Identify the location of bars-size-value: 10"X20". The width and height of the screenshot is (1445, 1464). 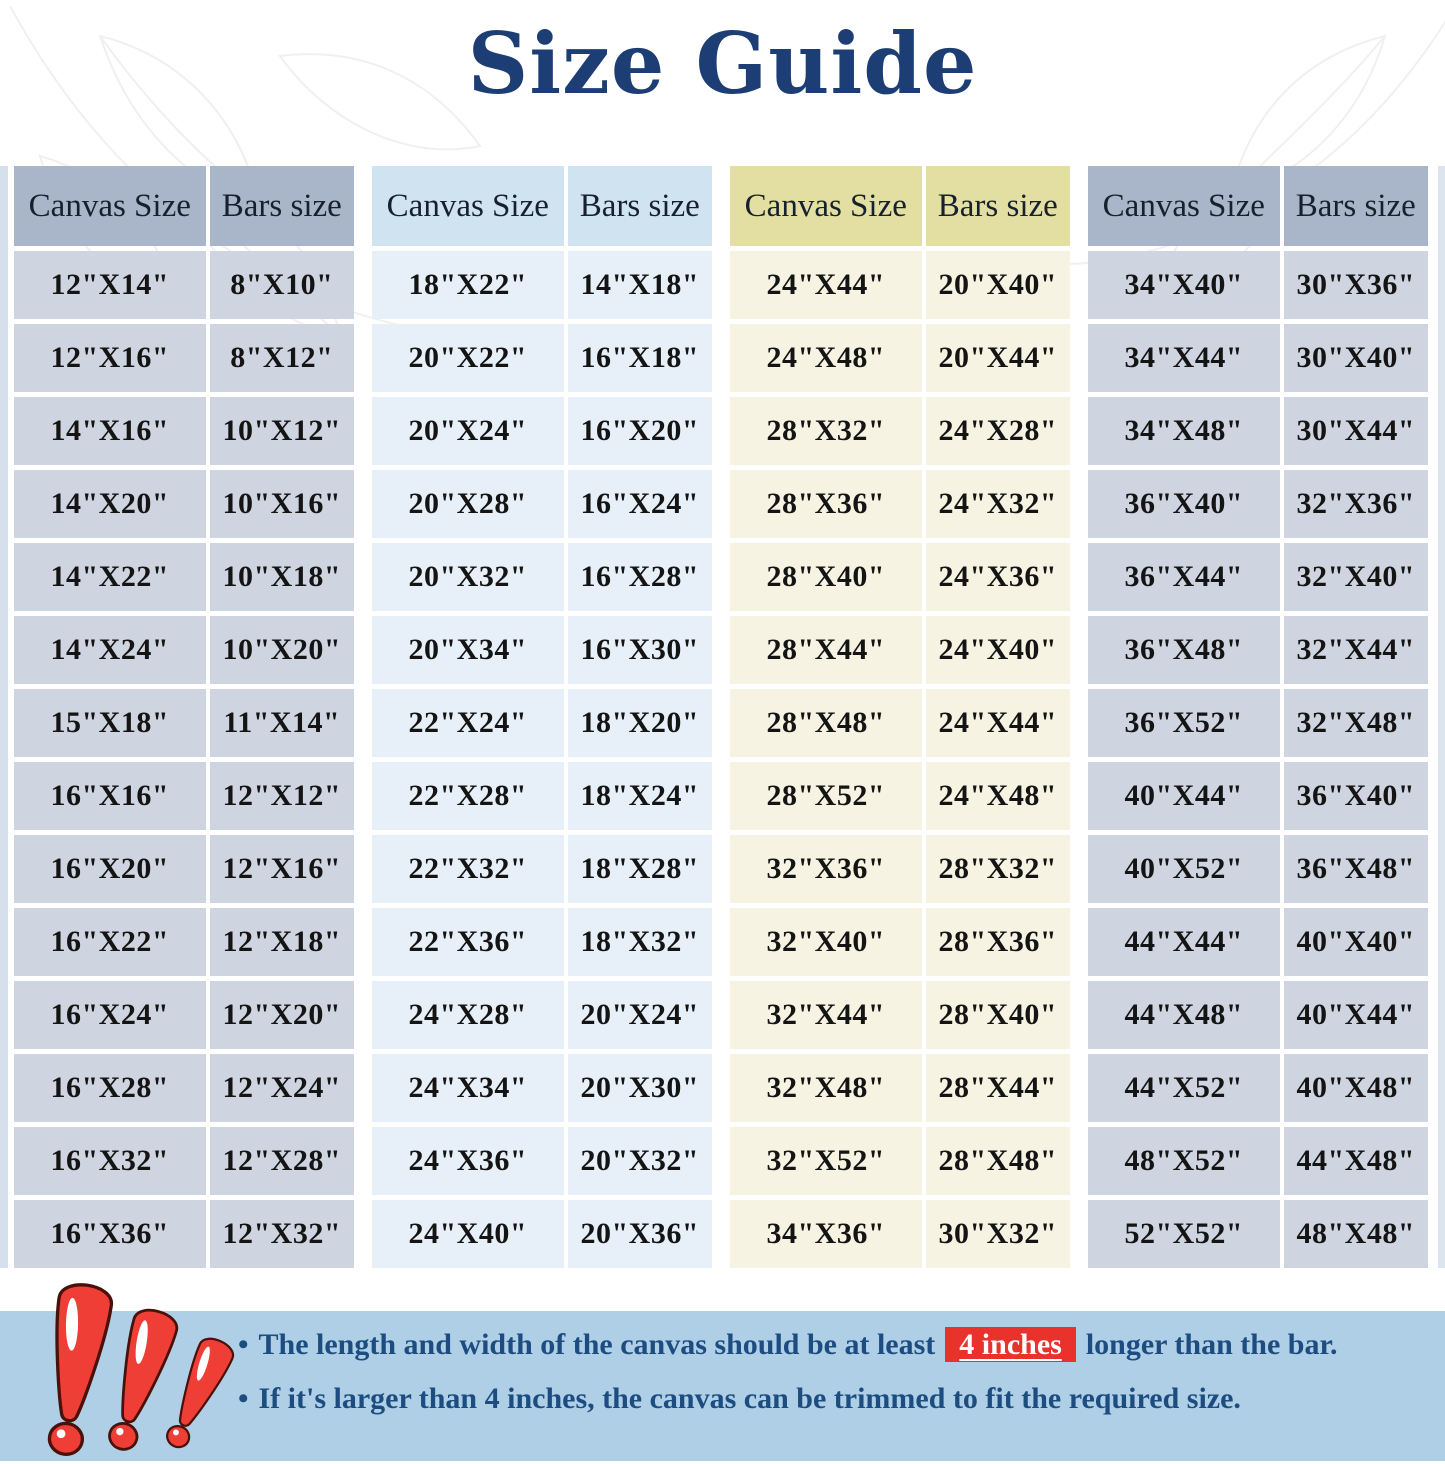
(281, 649).